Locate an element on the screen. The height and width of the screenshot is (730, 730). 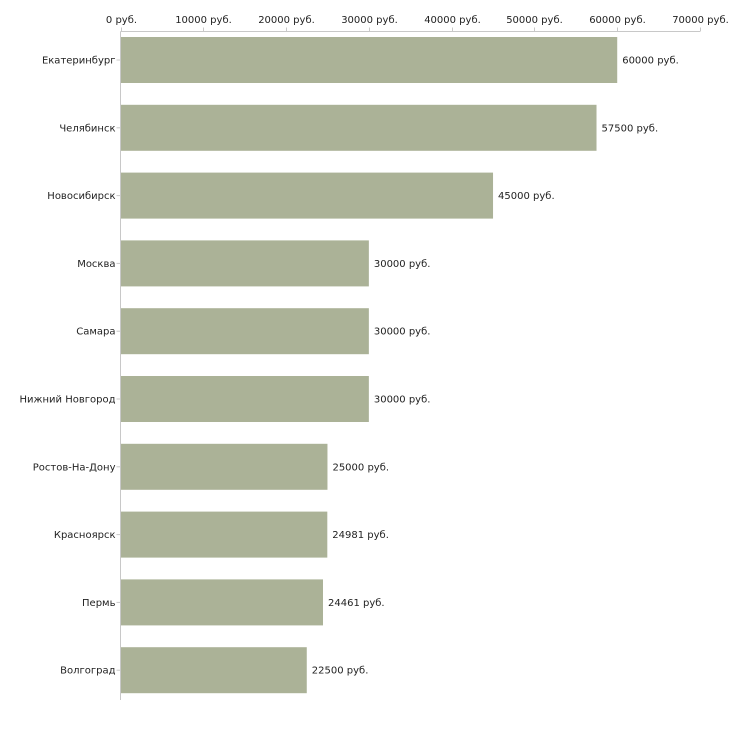
value-label: 45000 руб. is located at coordinates (526, 196).